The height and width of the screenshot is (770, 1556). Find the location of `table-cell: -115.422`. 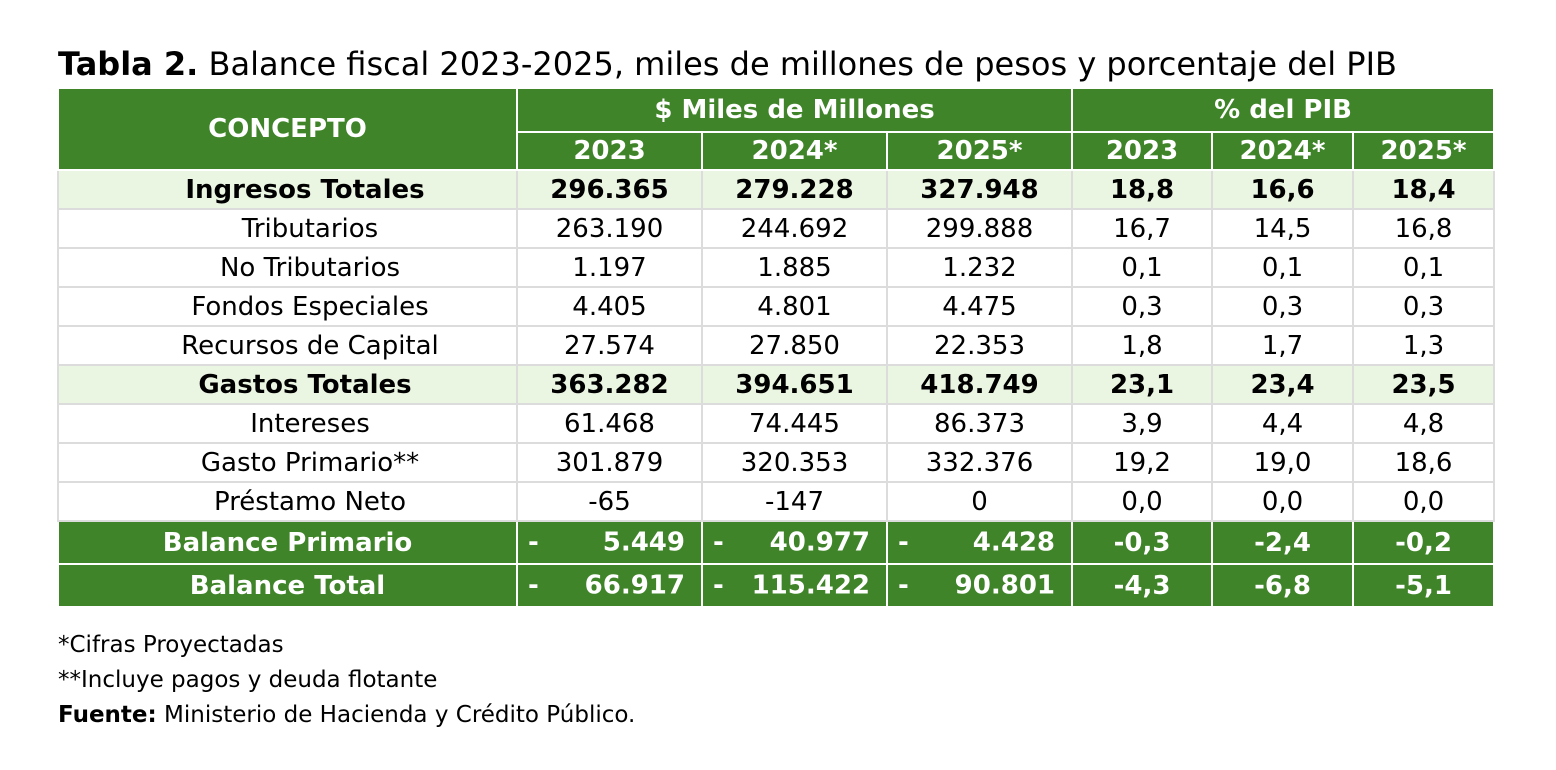

table-cell: -115.422 is located at coordinates (794, 585).